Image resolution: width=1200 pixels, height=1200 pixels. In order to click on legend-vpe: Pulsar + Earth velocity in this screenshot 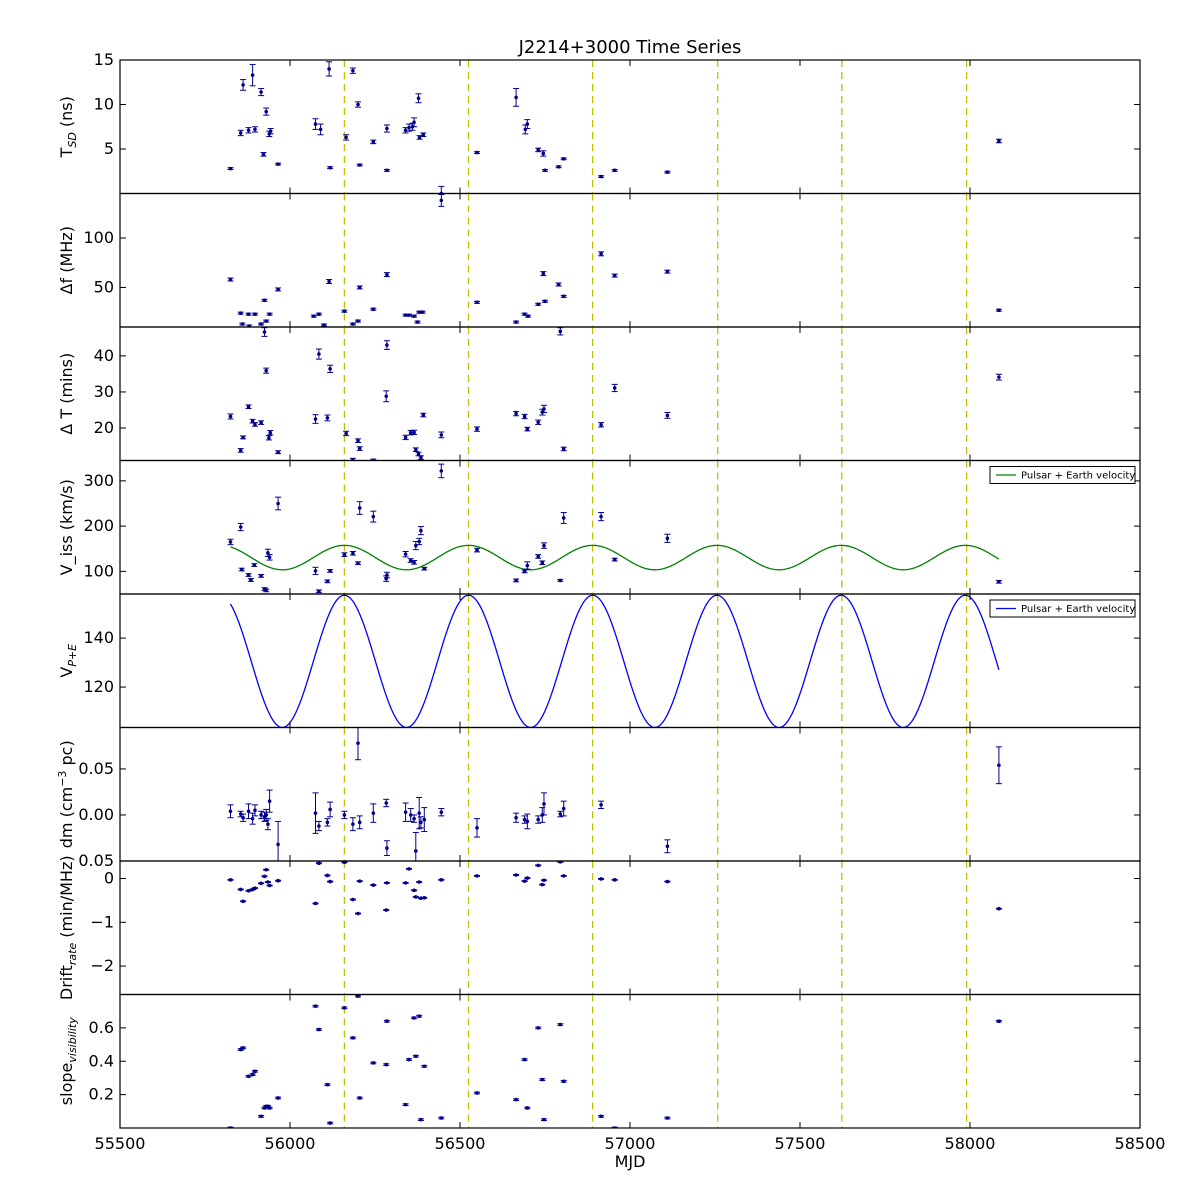, I will do `click(1062, 608)`.